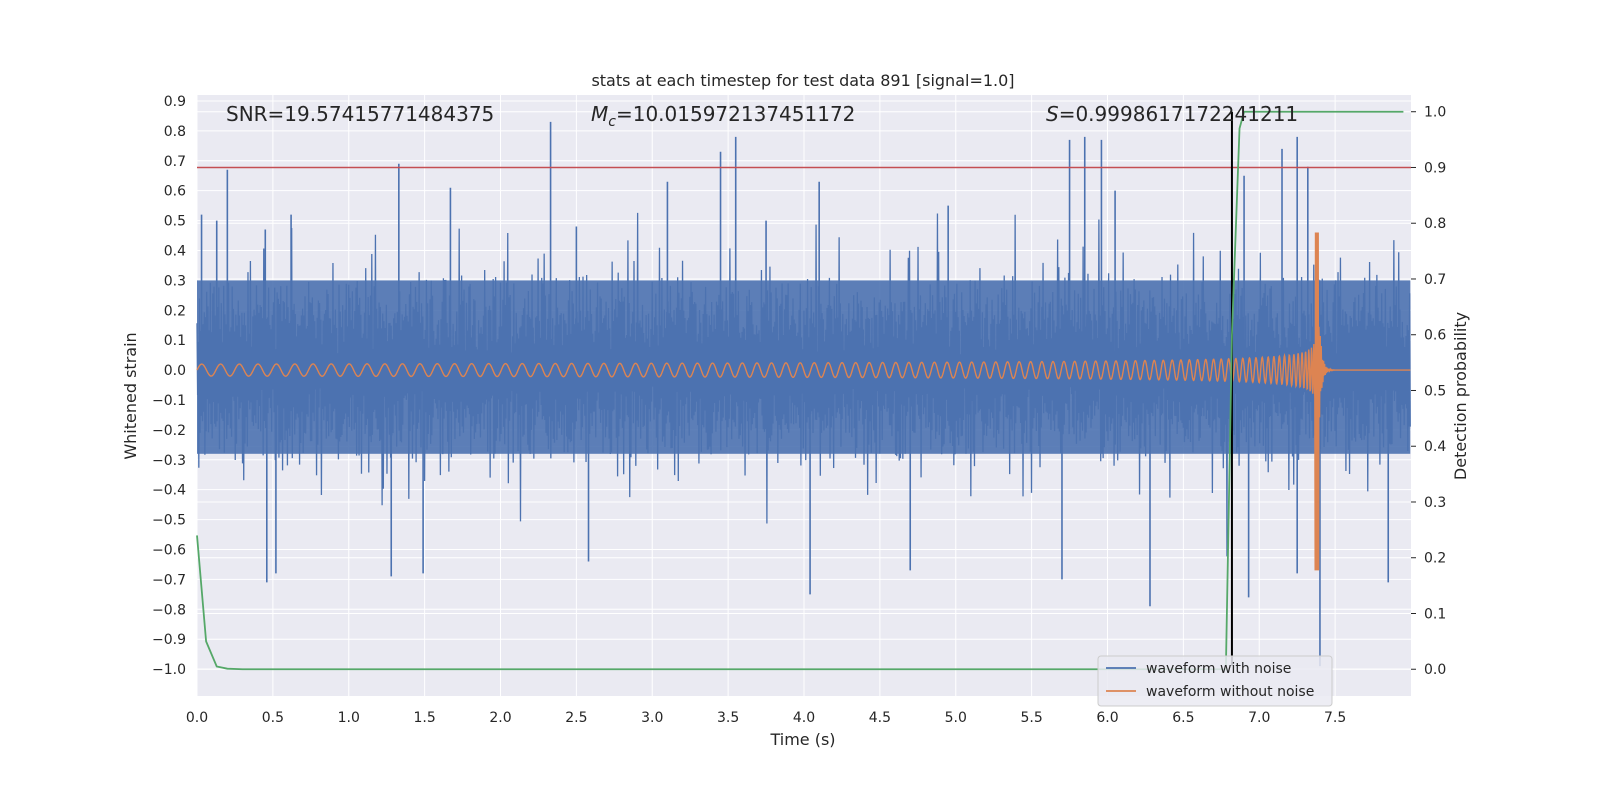  Describe the element at coordinates (175, 371) in the screenshot. I see `y-tick-label: 0.0` at that location.